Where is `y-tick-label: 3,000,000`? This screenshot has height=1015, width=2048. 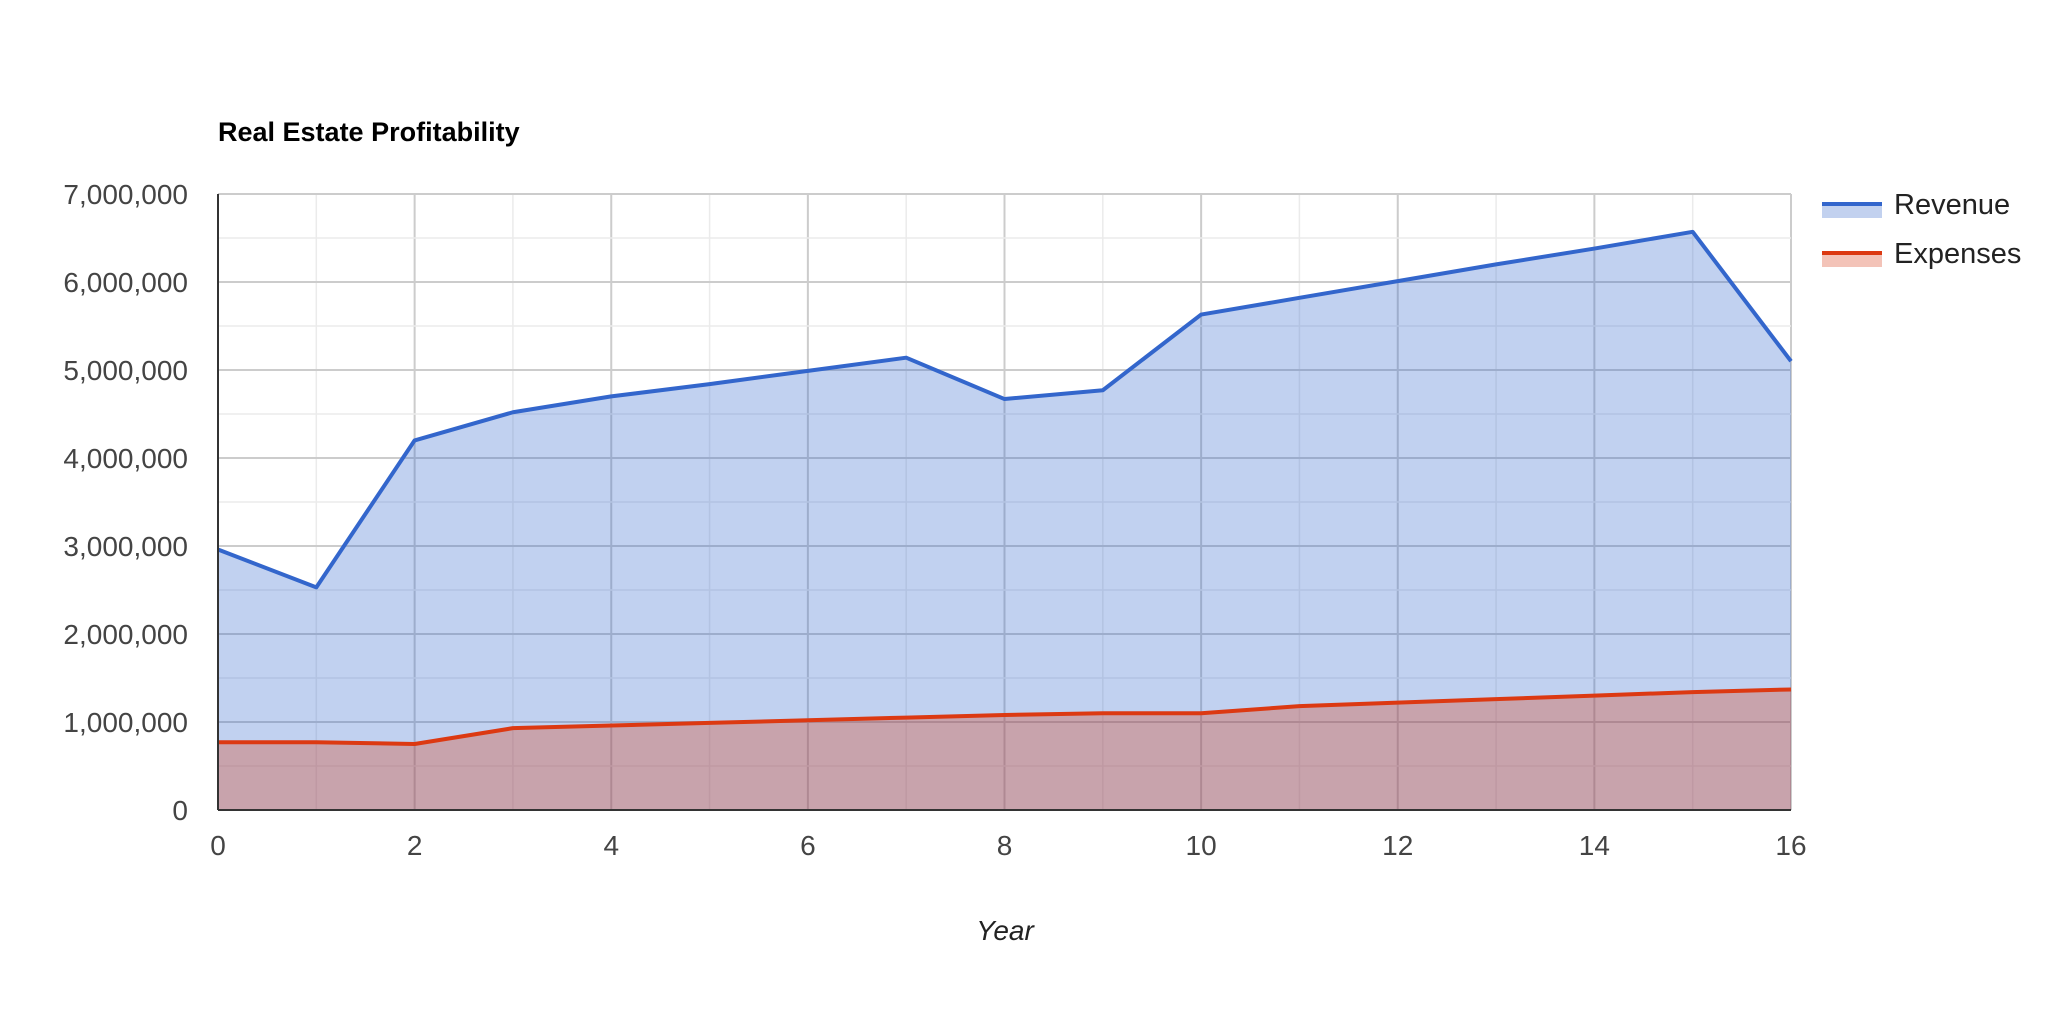
y-tick-label: 3,000,000 is located at coordinates (125, 546).